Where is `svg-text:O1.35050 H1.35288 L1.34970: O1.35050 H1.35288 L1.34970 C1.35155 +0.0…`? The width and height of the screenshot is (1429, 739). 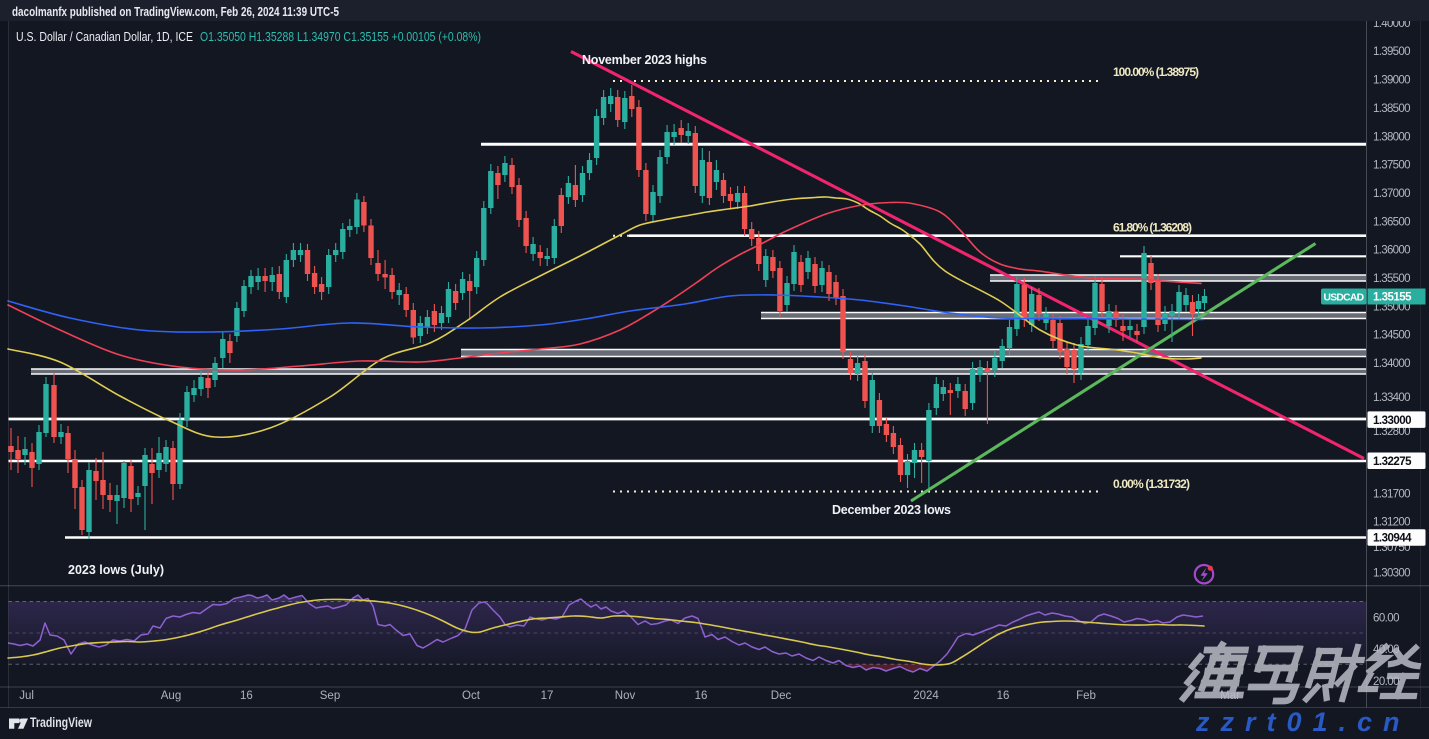 svg-text:O1.35050 H1.35288 L1.34970: O1.35050 H1.35288 L1.34970 C1.35155 +0.0… is located at coordinates (340, 37).